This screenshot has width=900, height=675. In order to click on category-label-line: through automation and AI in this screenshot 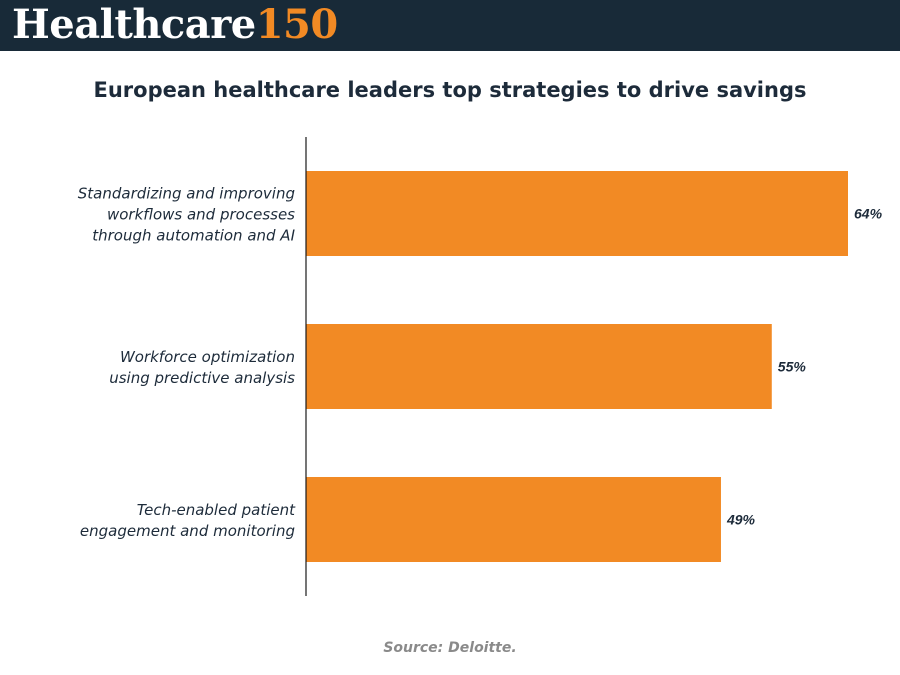, I will do `click(193, 236)`.